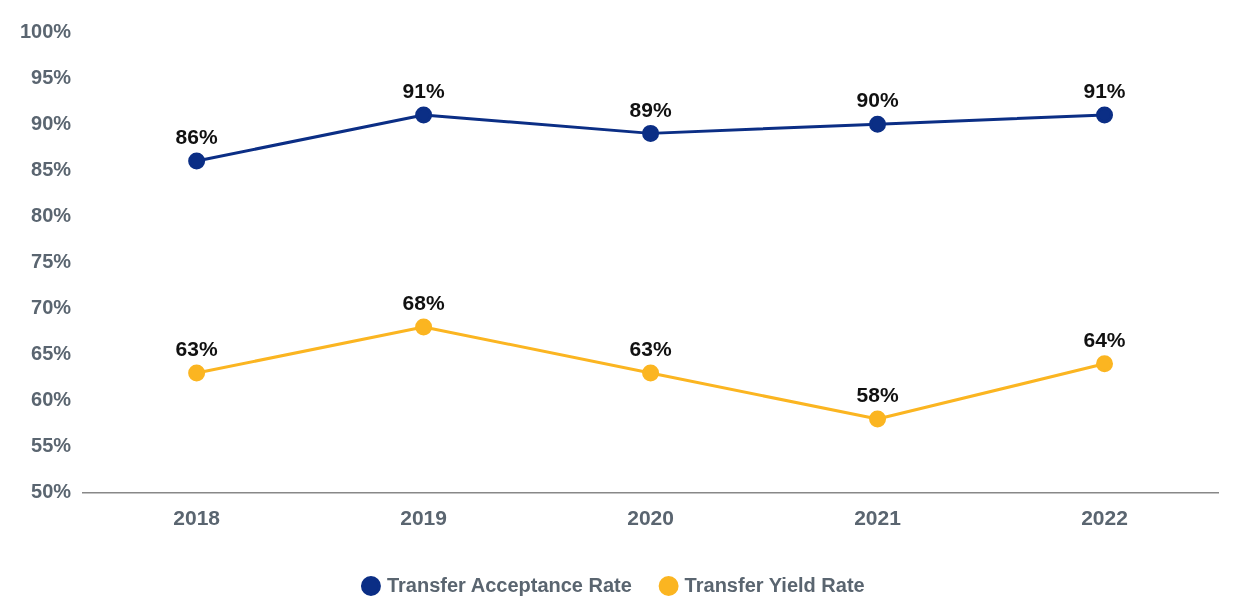 This screenshot has height=614, width=1236. What do you see at coordinates (51, 353) in the screenshot?
I see `y-tick-label: 65%` at bounding box center [51, 353].